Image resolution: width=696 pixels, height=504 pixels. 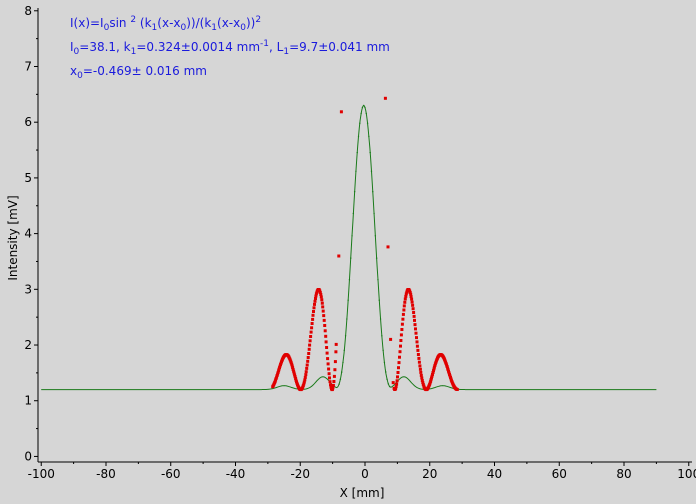 I want to click on y-tick-label: 0, so click(x=28, y=456).